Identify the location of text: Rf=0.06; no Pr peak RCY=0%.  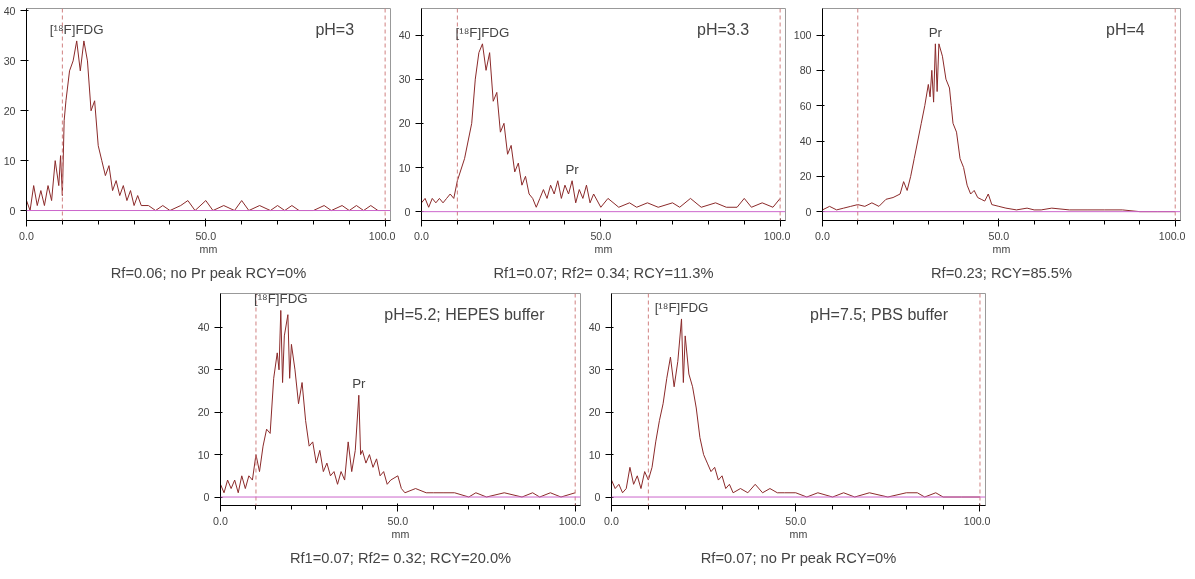
(208, 272).